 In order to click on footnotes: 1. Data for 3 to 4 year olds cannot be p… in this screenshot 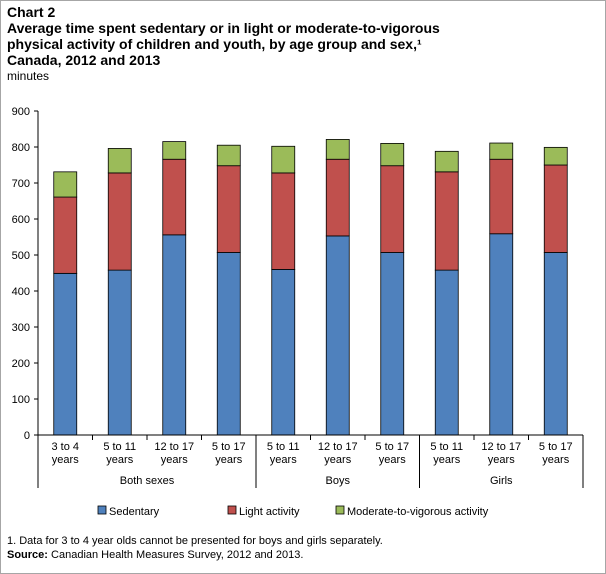, I will do `click(195, 548)`.